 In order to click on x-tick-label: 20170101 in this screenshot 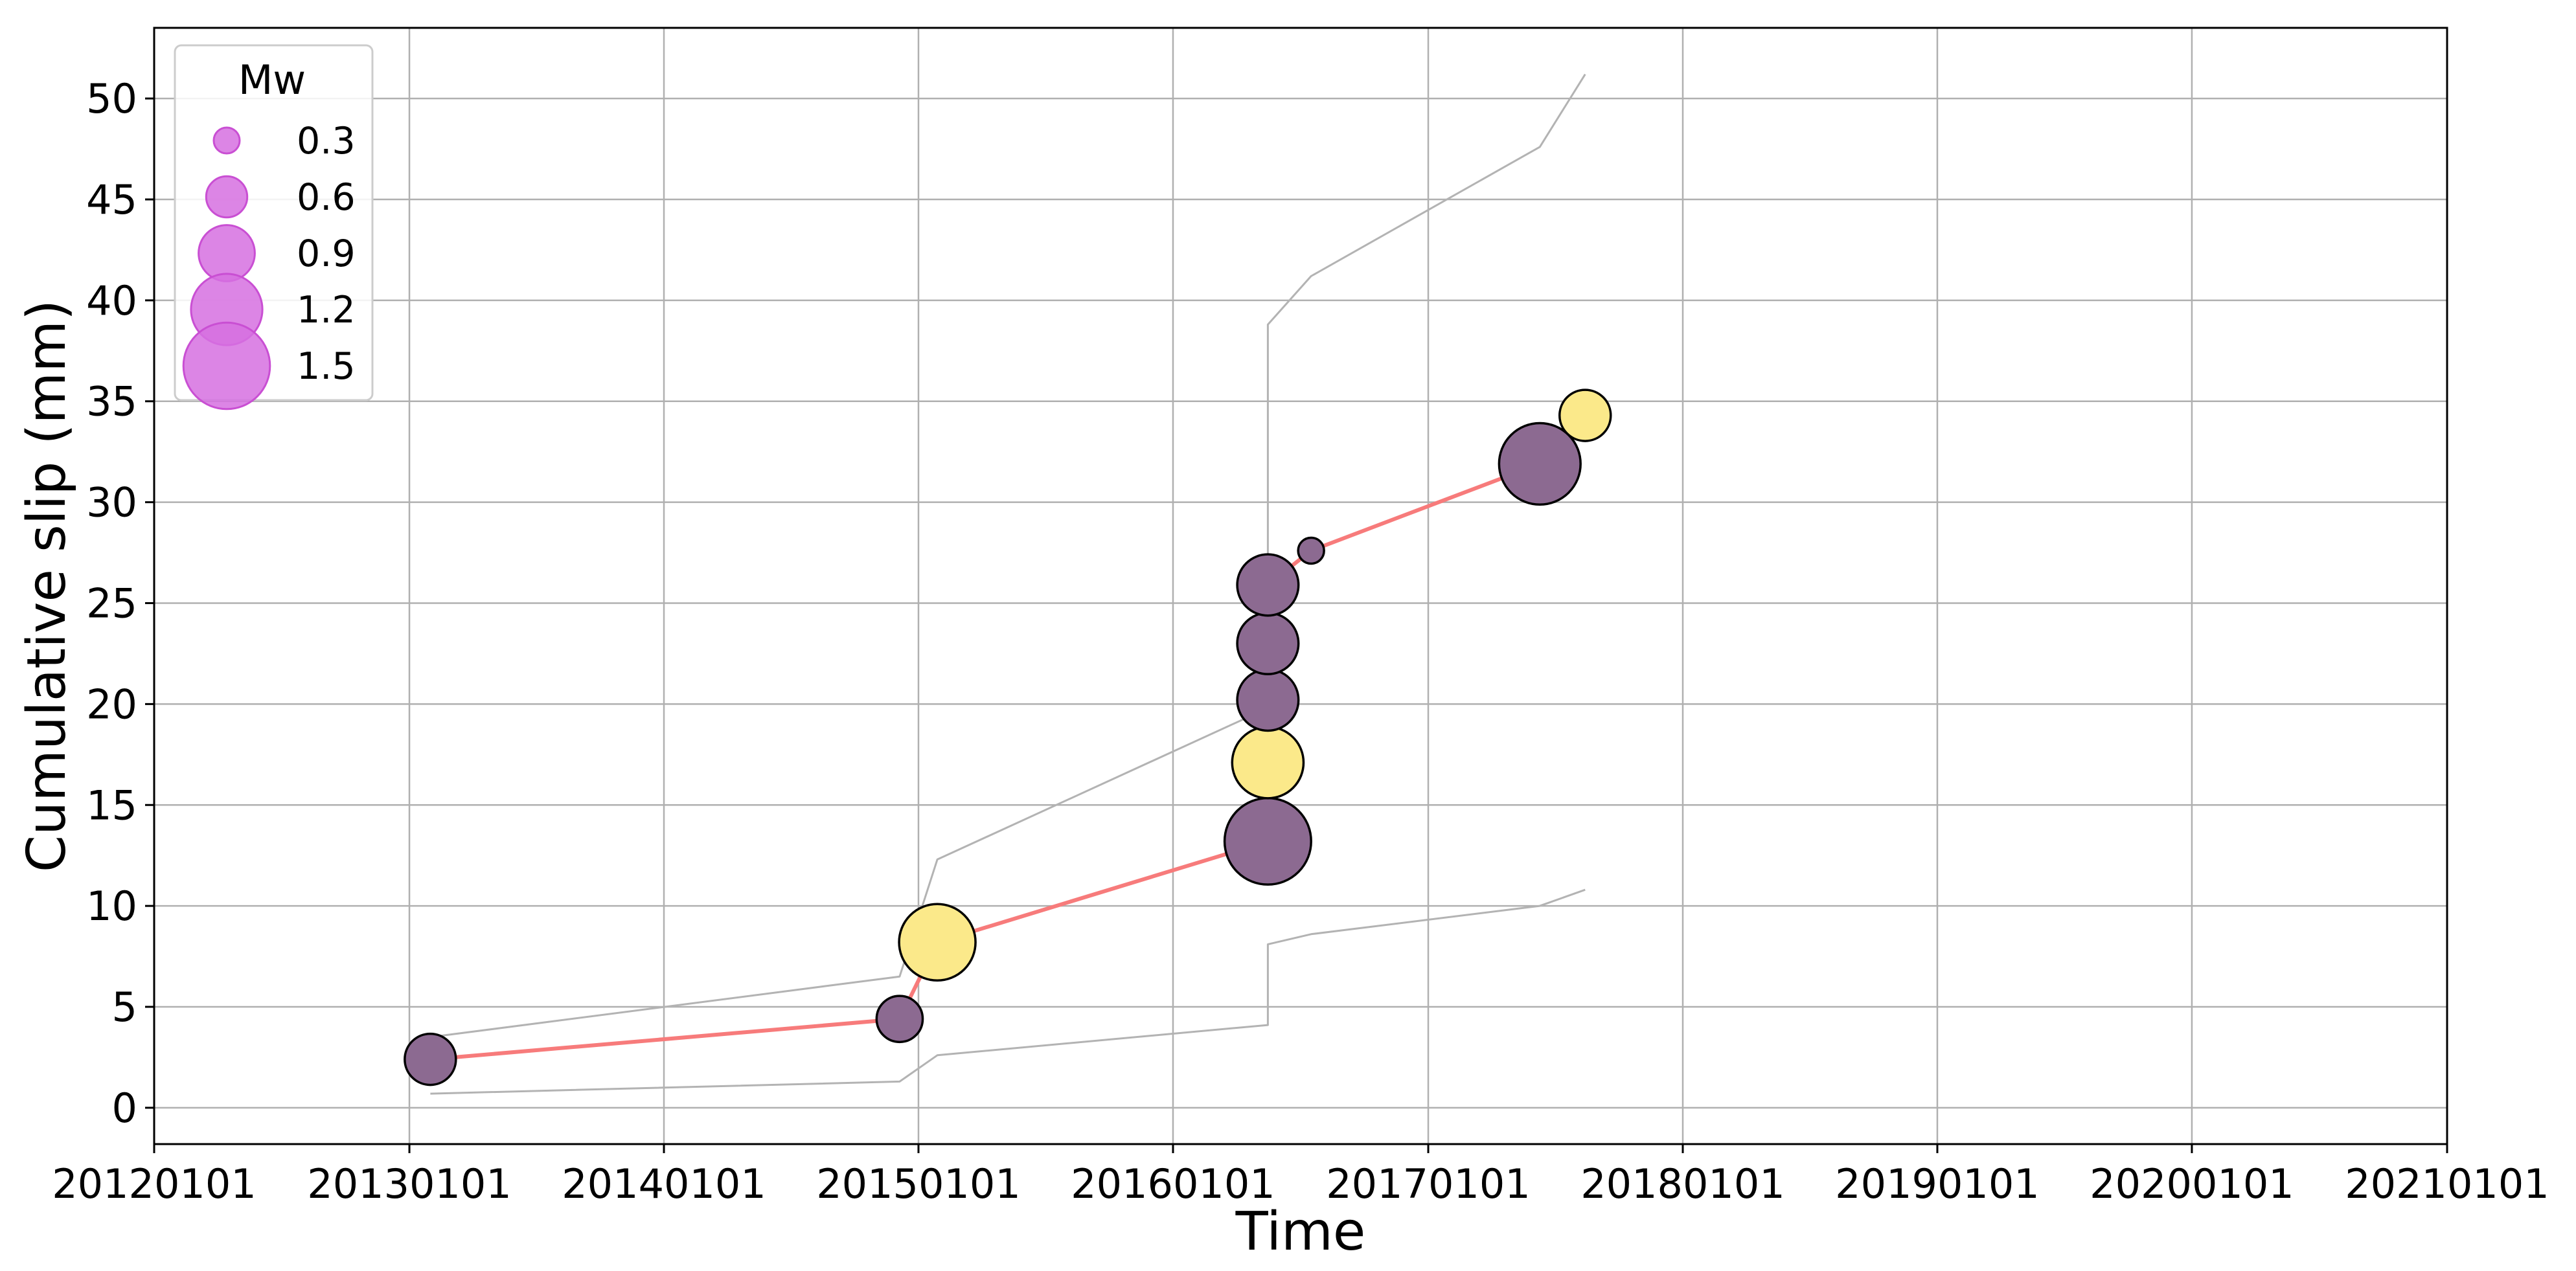, I will do `click(1428, 1184)`.